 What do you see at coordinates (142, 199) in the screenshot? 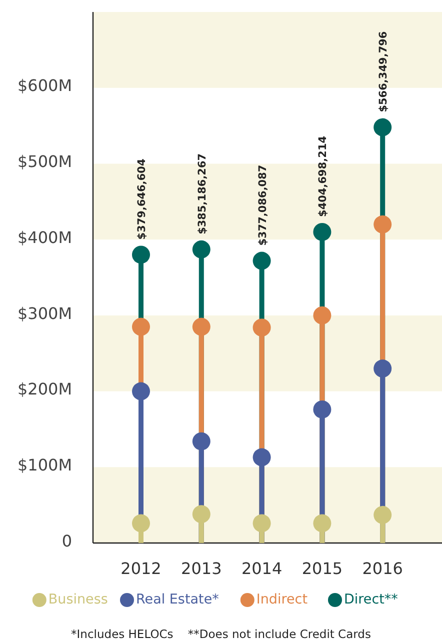
I see `text: $379,646,604` at bounding box center [142, 199].